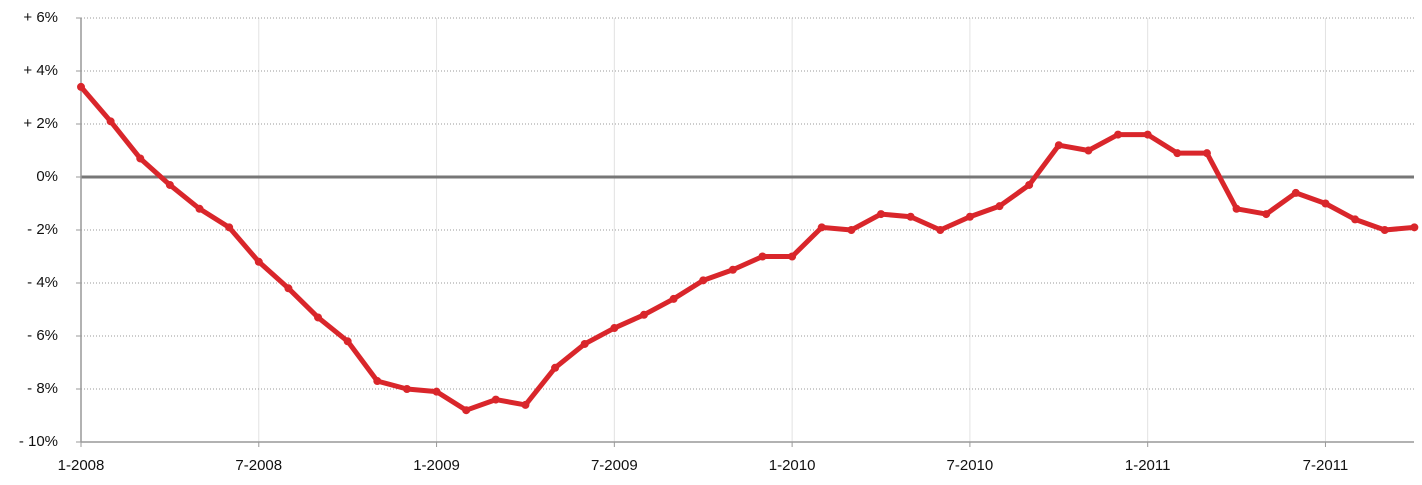 The height and width of the screenshot is (485, 1422). I want to click on y-tick-label: - 10%, so click(38, 441).